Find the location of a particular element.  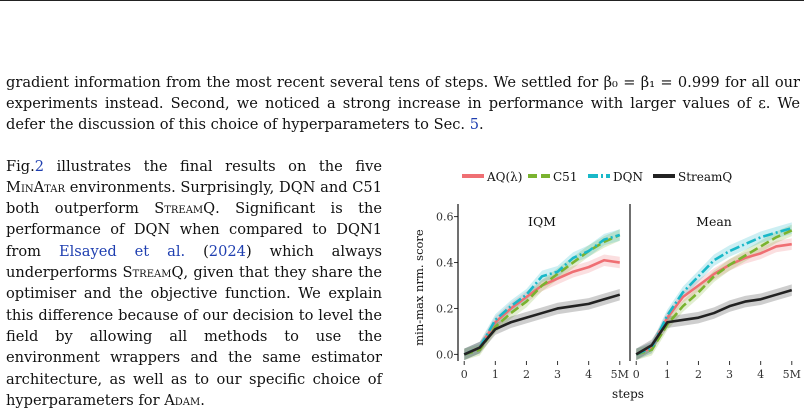

text-segment: ( is located at coordinates (197, 251).